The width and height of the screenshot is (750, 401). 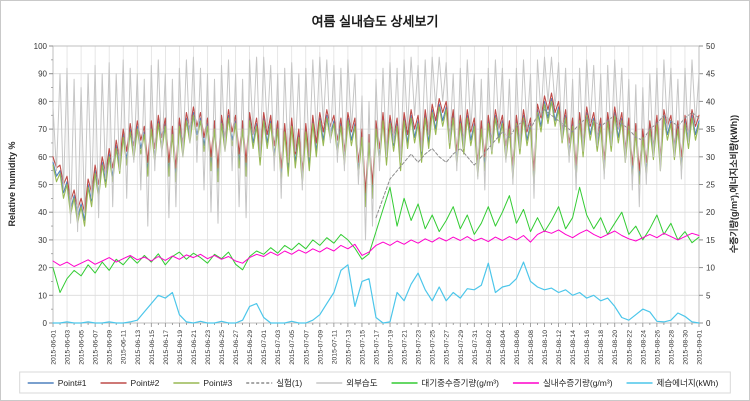 I want to click on svg-text: 2015-06-05, so click(x=82, y=347).